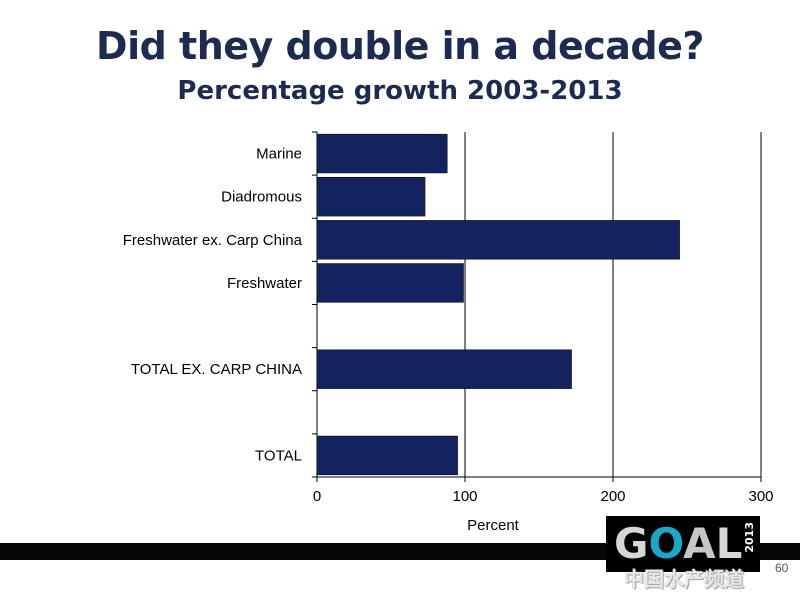 The height and width of the screenshot is (600, 800). What do you see at coordinates (684, 579) in the screenshot?
I see `watermark-text: 中国水产频道` at bounding box center [684, 579].